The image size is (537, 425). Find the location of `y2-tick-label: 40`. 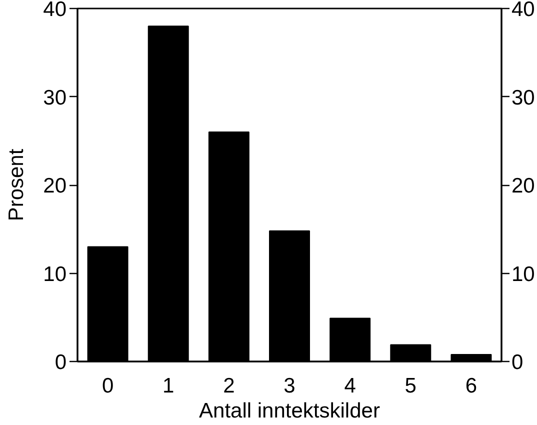

y2-tick-label: 40 is located at coordinates (523, 10).